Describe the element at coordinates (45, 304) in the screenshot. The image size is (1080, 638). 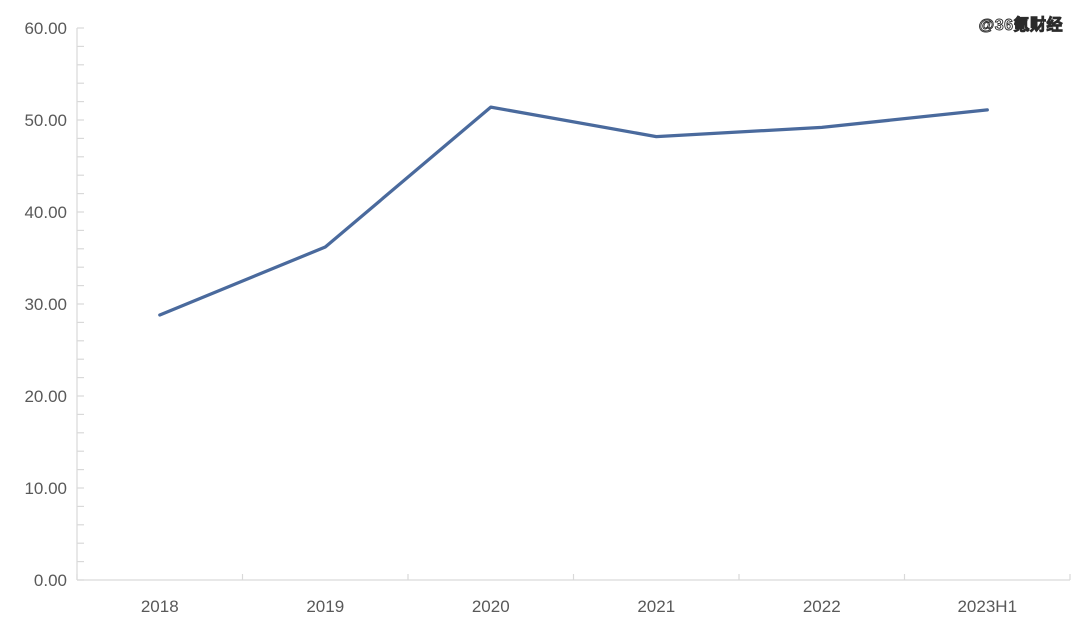
I see `y-axis-label: 30.00` at that location.